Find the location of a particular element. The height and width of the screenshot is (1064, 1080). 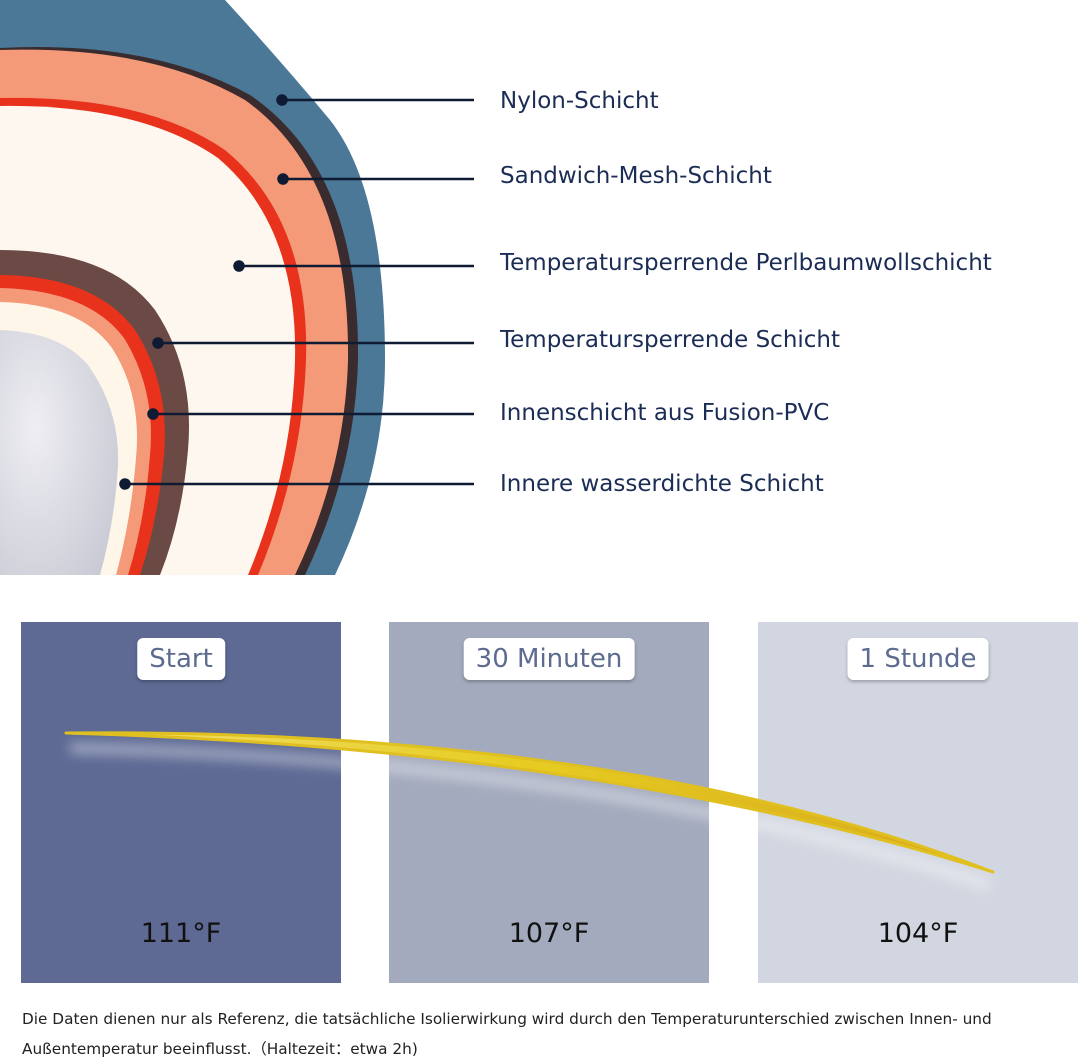

leader-dot-mesh is located at coordinates (283, 179).